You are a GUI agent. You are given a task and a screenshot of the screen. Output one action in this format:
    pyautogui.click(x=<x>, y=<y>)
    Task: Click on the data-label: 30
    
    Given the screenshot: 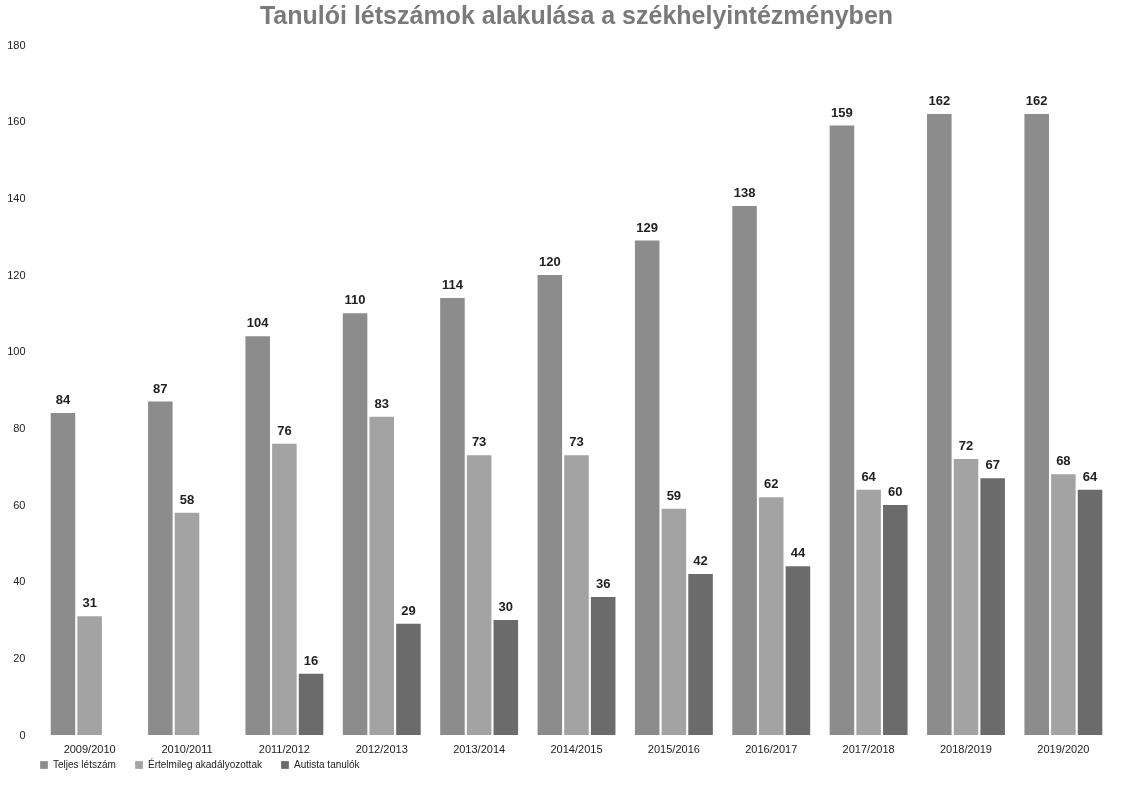 What is the action you would take?
    pyautogui.click(x=506, y=606)
    